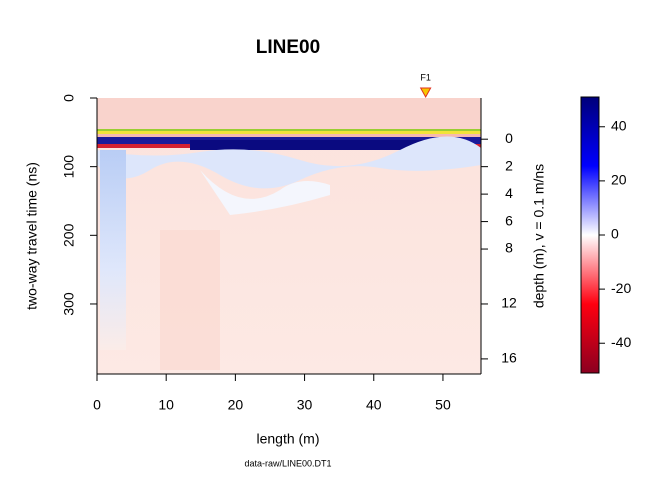  What do you see at coordinates (425, 77) in the screenshot?
I see `annotation-label: F1` at bounding box center [425, 77].